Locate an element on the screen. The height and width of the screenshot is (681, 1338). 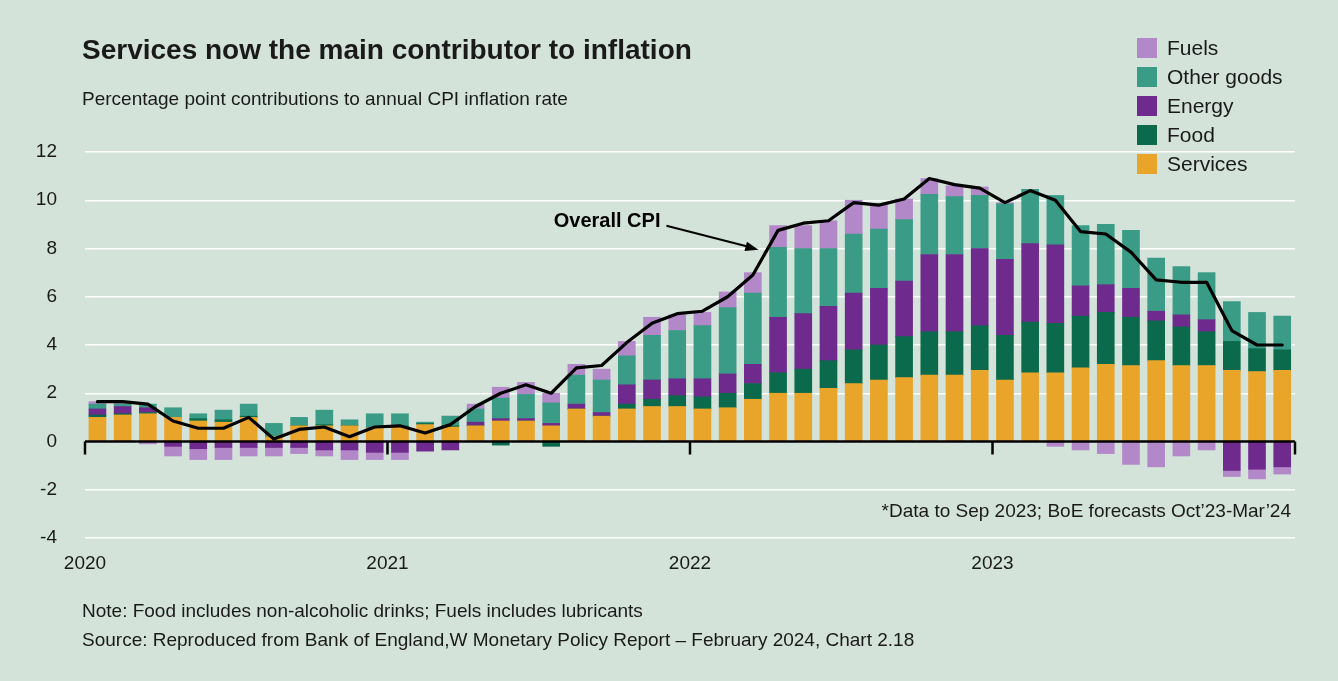
y-tick-label: 12 is located at coordinates (46, 151).